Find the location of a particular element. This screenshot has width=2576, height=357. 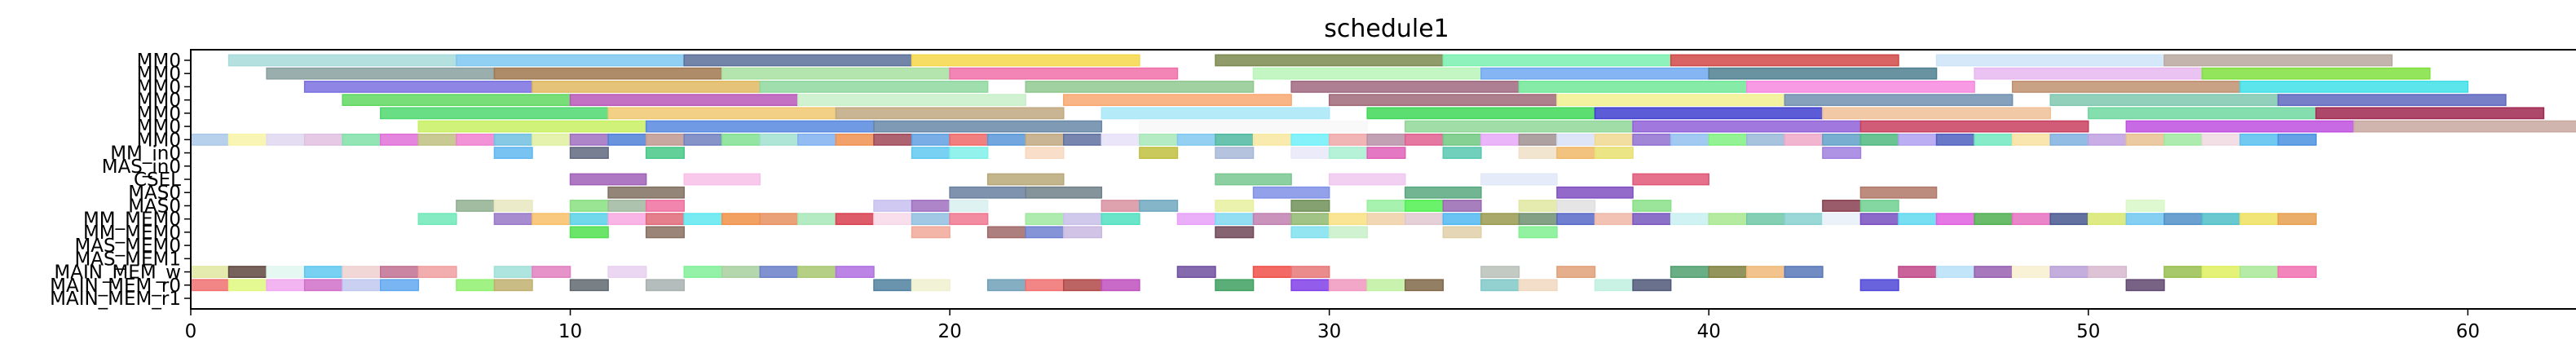

row-label: MAIN_MEM_r1 is located at coordinates (115, 300).